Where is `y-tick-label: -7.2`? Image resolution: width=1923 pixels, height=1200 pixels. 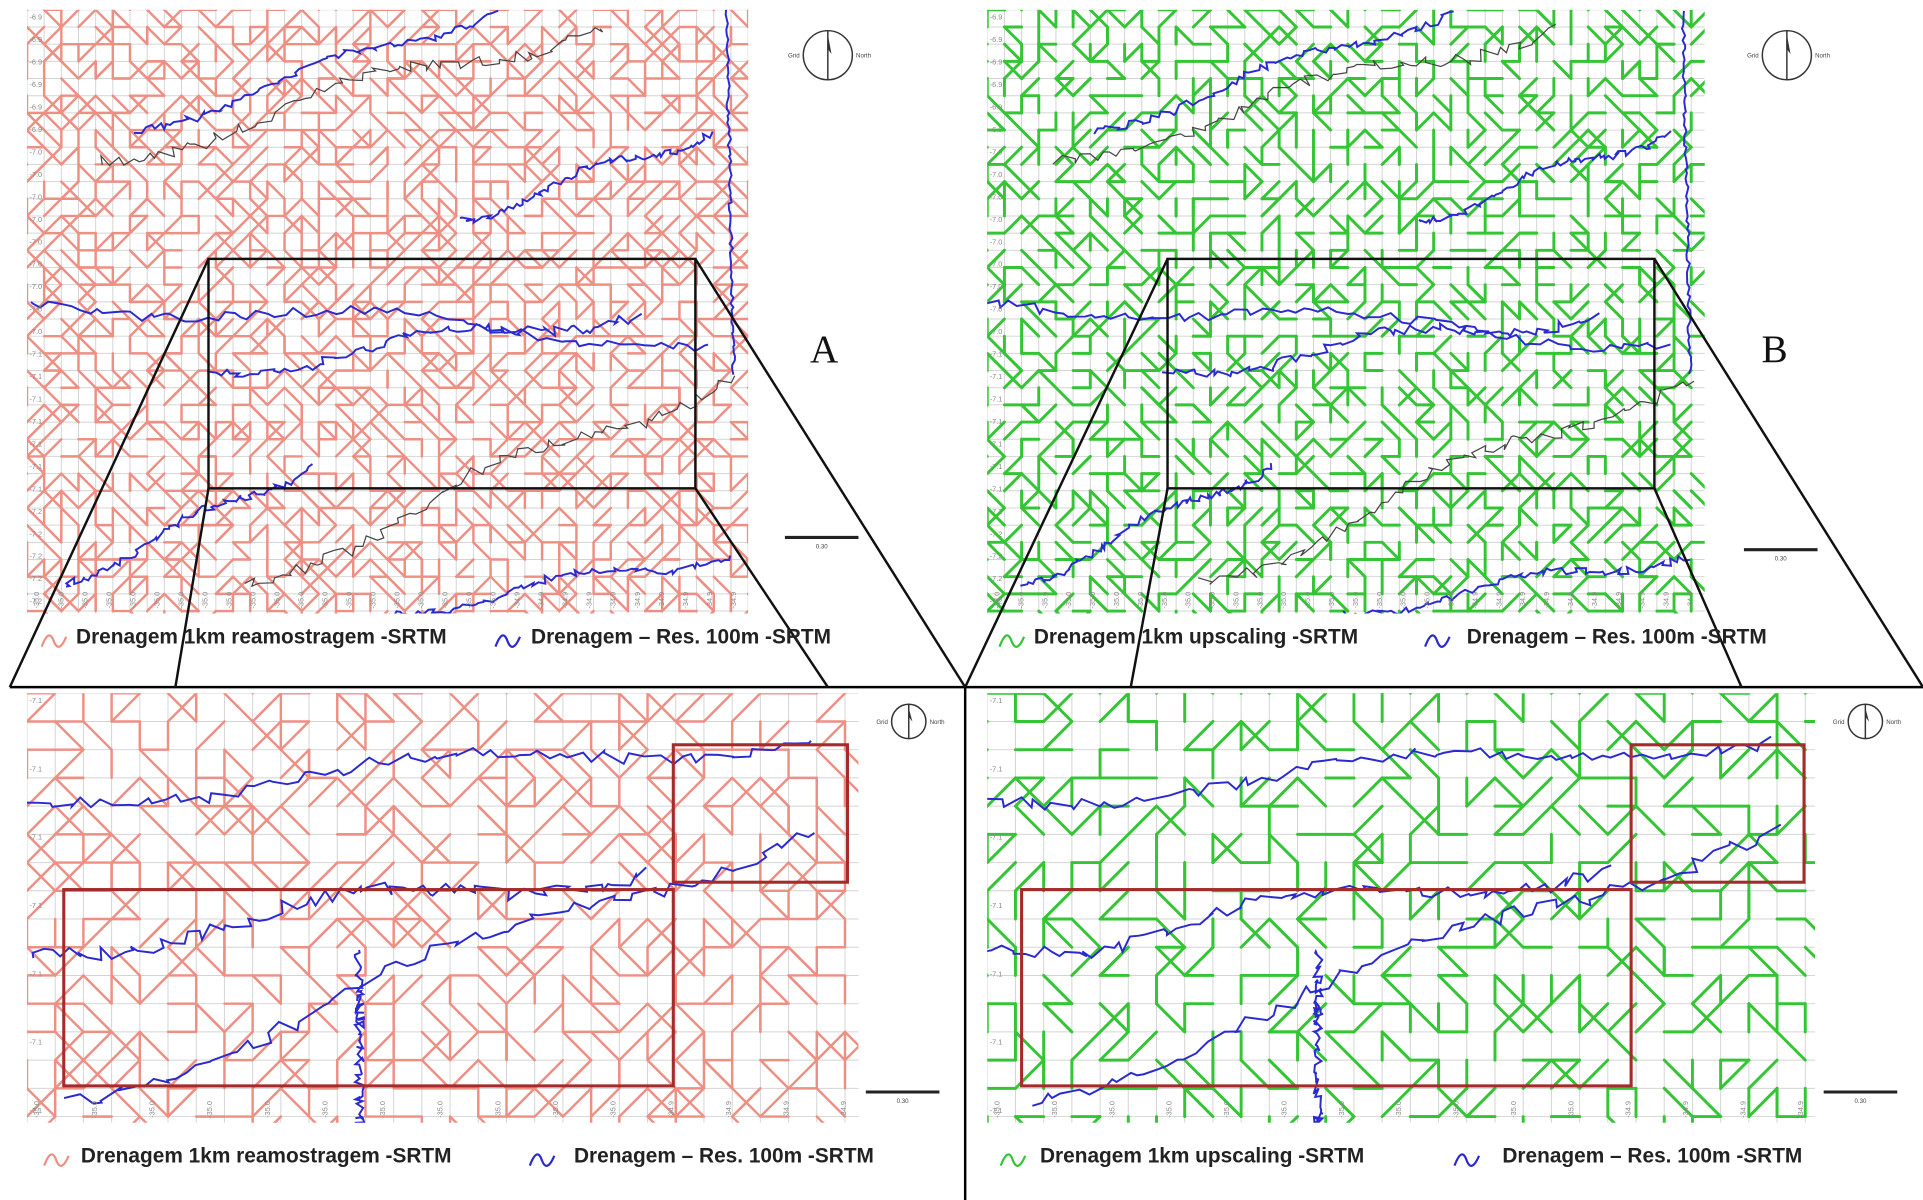
y-tick-label: -7.2 is located at coordinates (35, 556).